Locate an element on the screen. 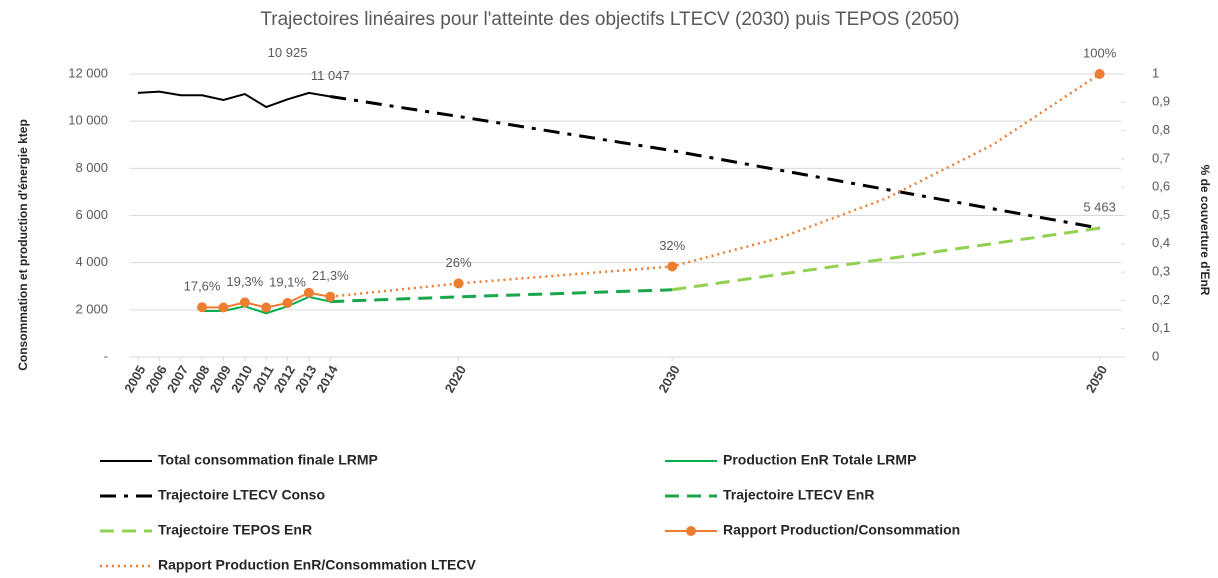 The width and height of the screenshot is (1218, 578). x-tick-label: 2010 is located at coordinates (241, 379).